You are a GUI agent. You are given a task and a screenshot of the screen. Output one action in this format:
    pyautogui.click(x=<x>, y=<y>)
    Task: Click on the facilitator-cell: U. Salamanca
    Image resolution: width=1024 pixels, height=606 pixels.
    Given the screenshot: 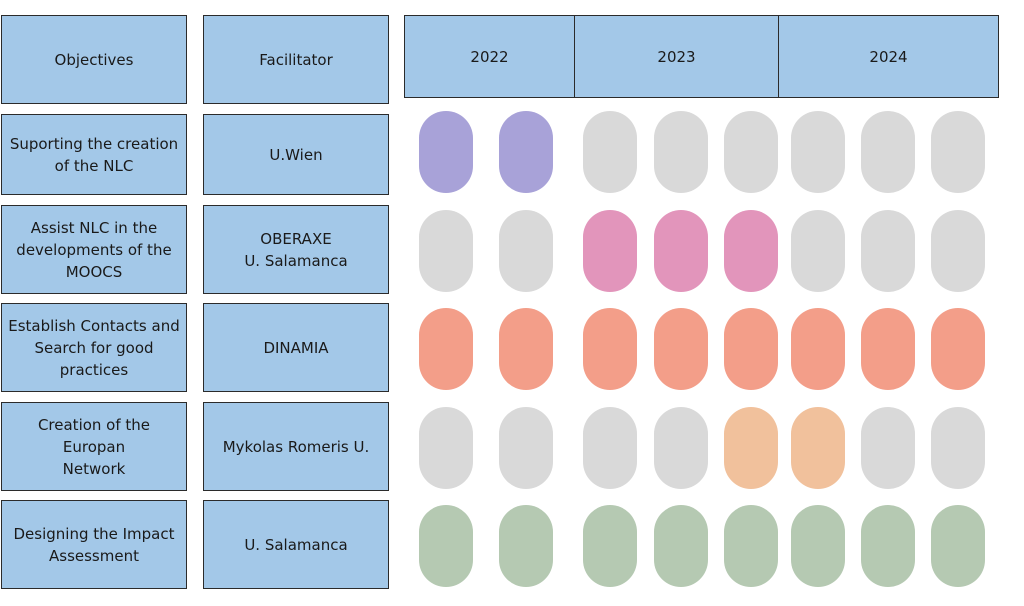 What is the action you would take?
    pyautogui.click(x=296, y=544)
    